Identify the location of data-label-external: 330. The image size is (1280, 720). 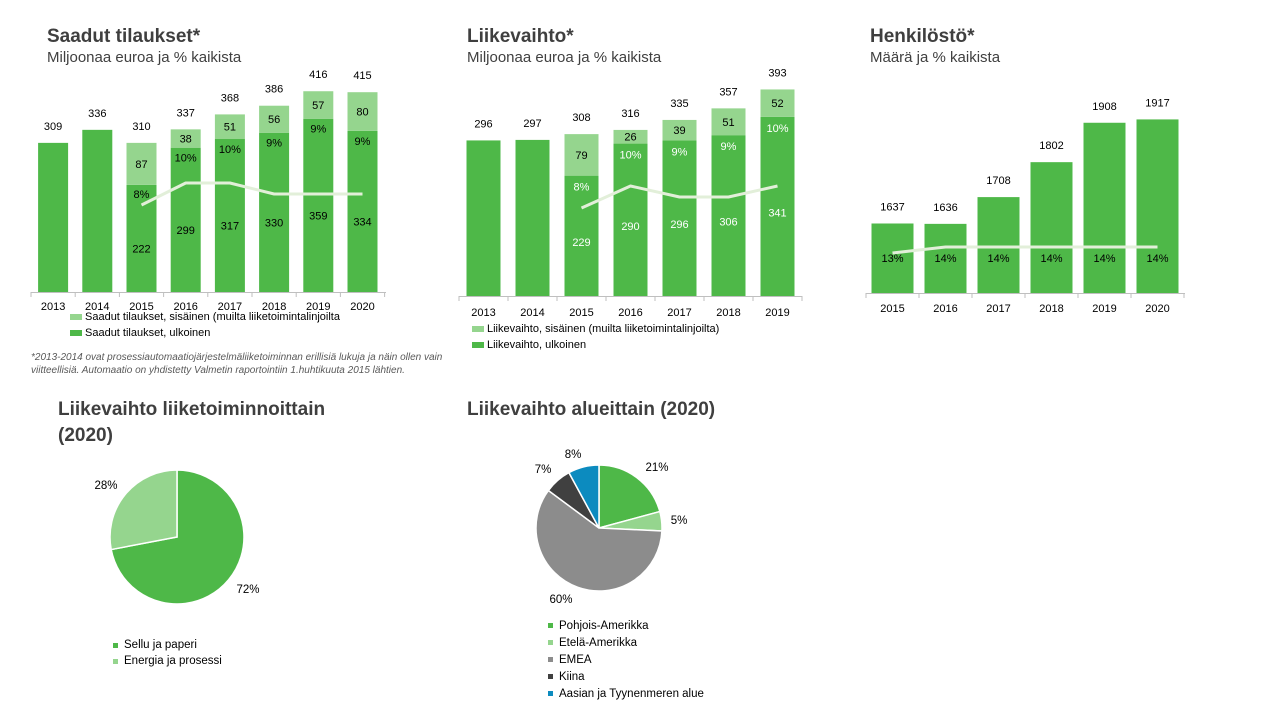
(274, 223).